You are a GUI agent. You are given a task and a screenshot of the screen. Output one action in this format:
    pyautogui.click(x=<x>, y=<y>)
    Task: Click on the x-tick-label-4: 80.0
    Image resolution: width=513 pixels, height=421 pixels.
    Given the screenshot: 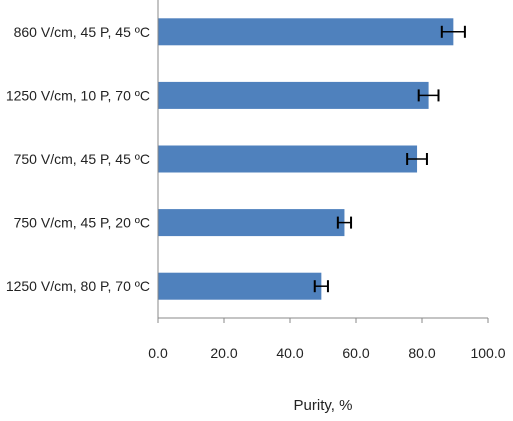 What is the action you would take?
    pyautogui.click(x=421, y=353)
    